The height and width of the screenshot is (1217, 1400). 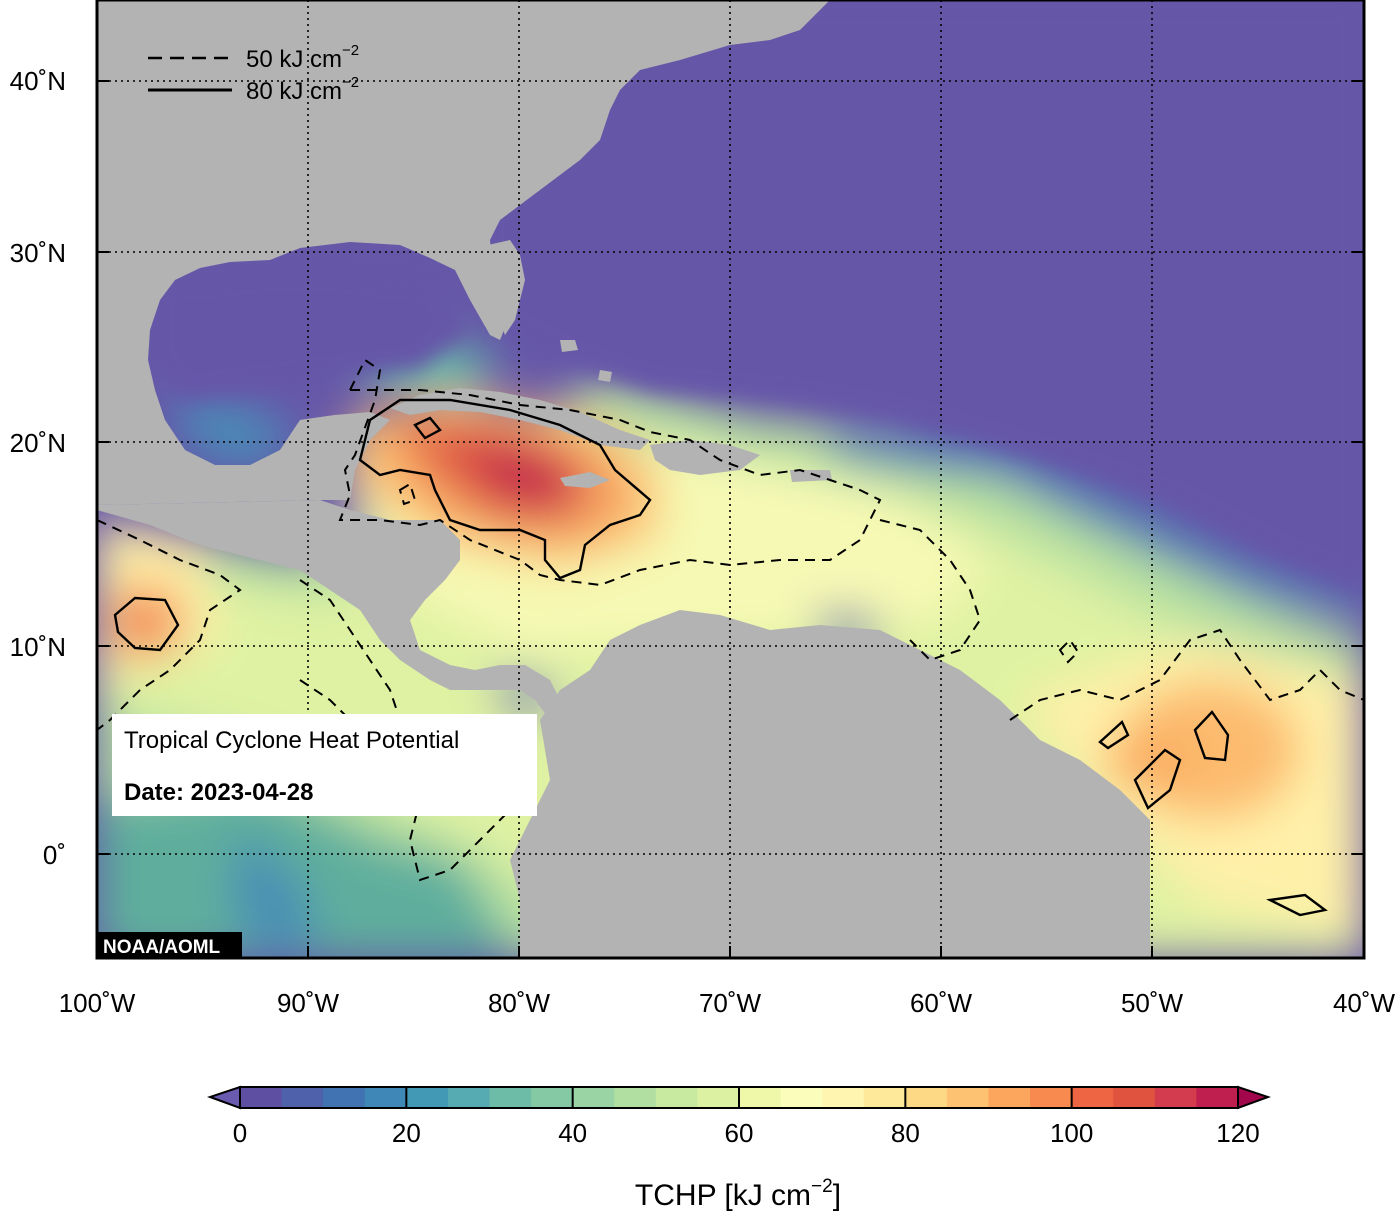 What do you see at coordinates (302, 89) in the screenshot?
I see `legend-80-label: 80 kJ cm−2` at bounding box center [302, 89].